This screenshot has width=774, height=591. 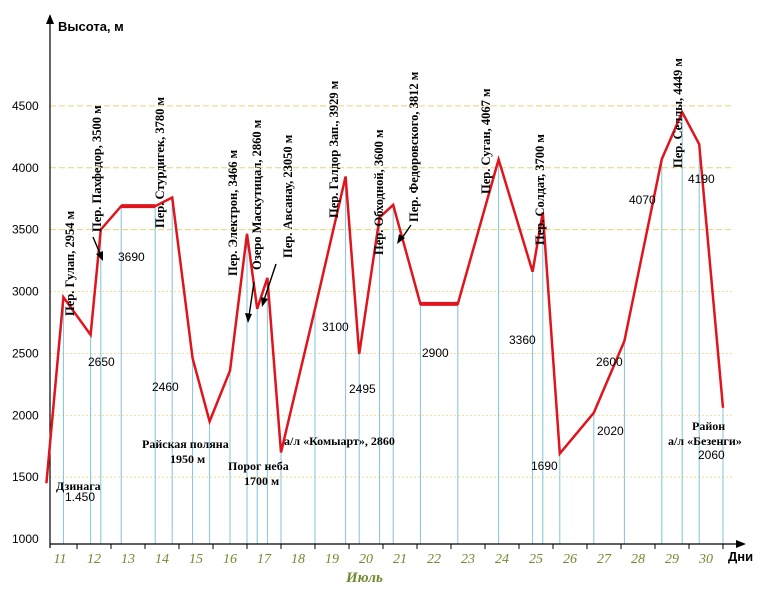 I want to click on place-value-bezengi: 2060, so click(x=711, y=455).